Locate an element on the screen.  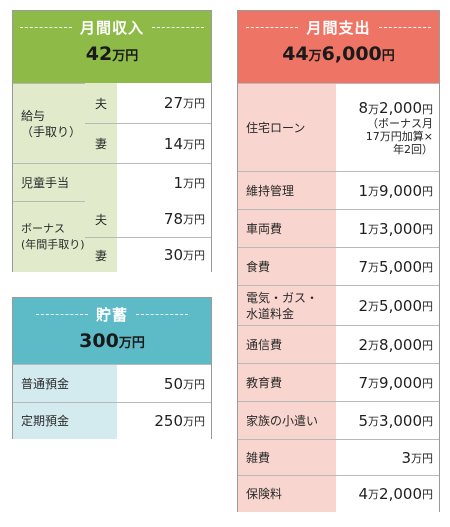
income-total: 42万円 is located at coordinates (112, 54).